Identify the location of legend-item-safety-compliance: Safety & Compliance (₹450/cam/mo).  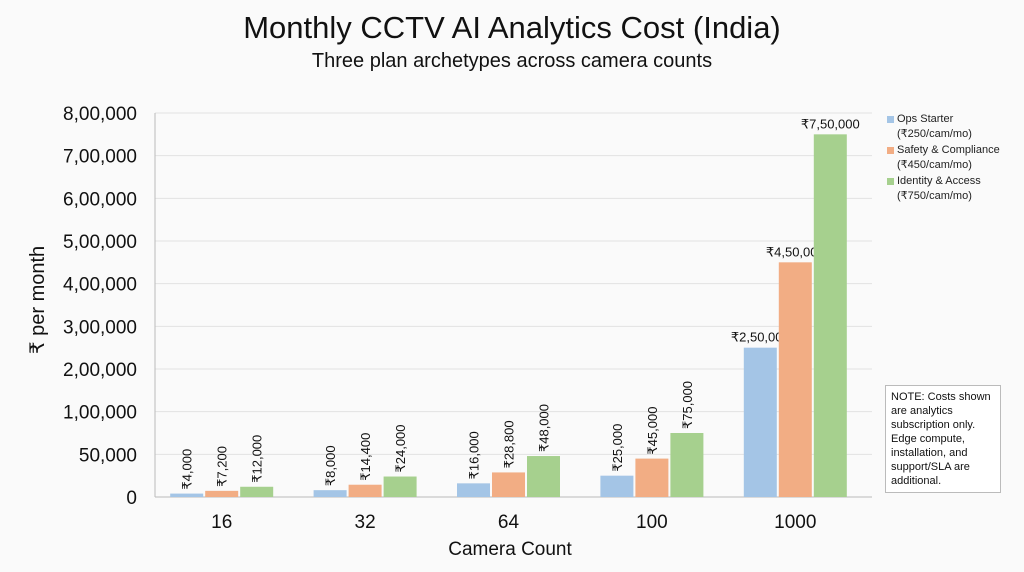
(943, 158).